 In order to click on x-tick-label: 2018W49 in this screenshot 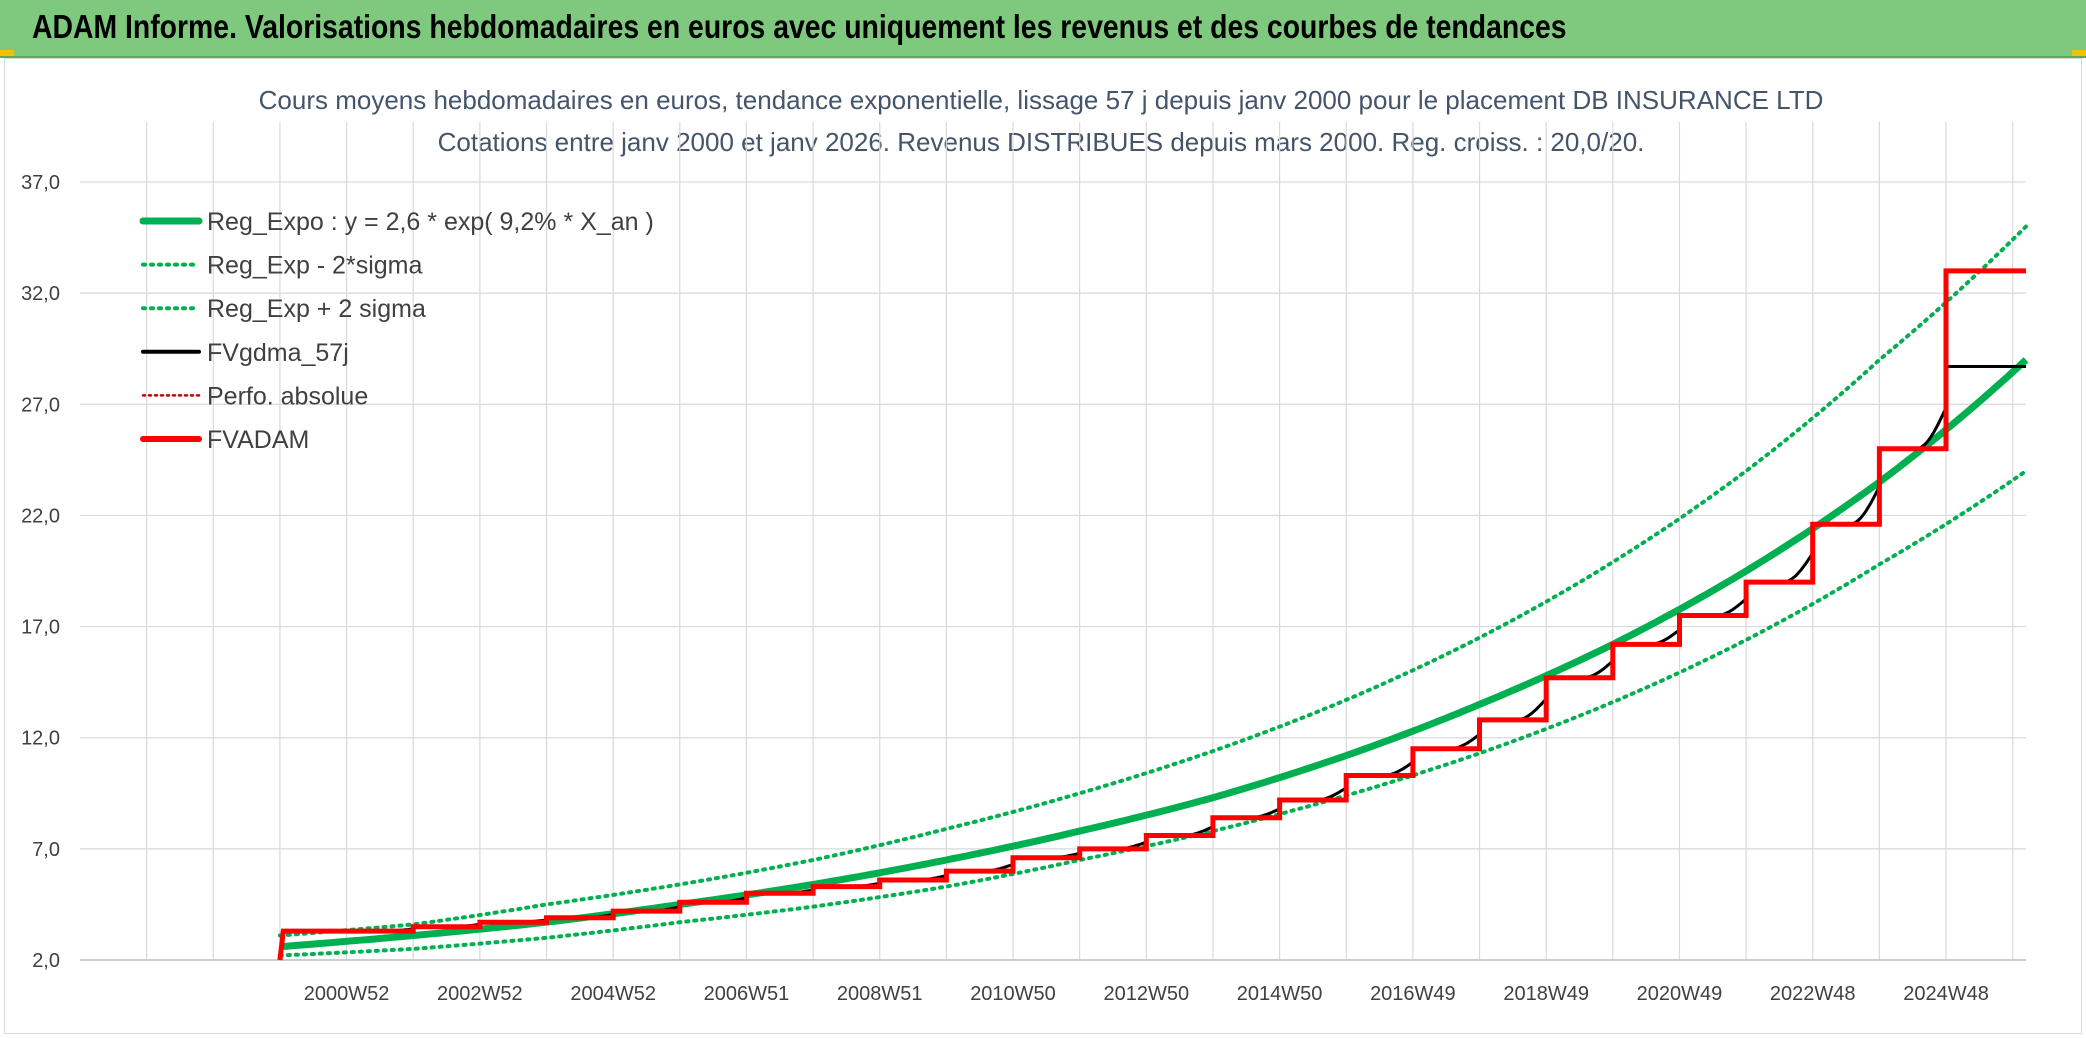, I will do `click(1546, 994)`.